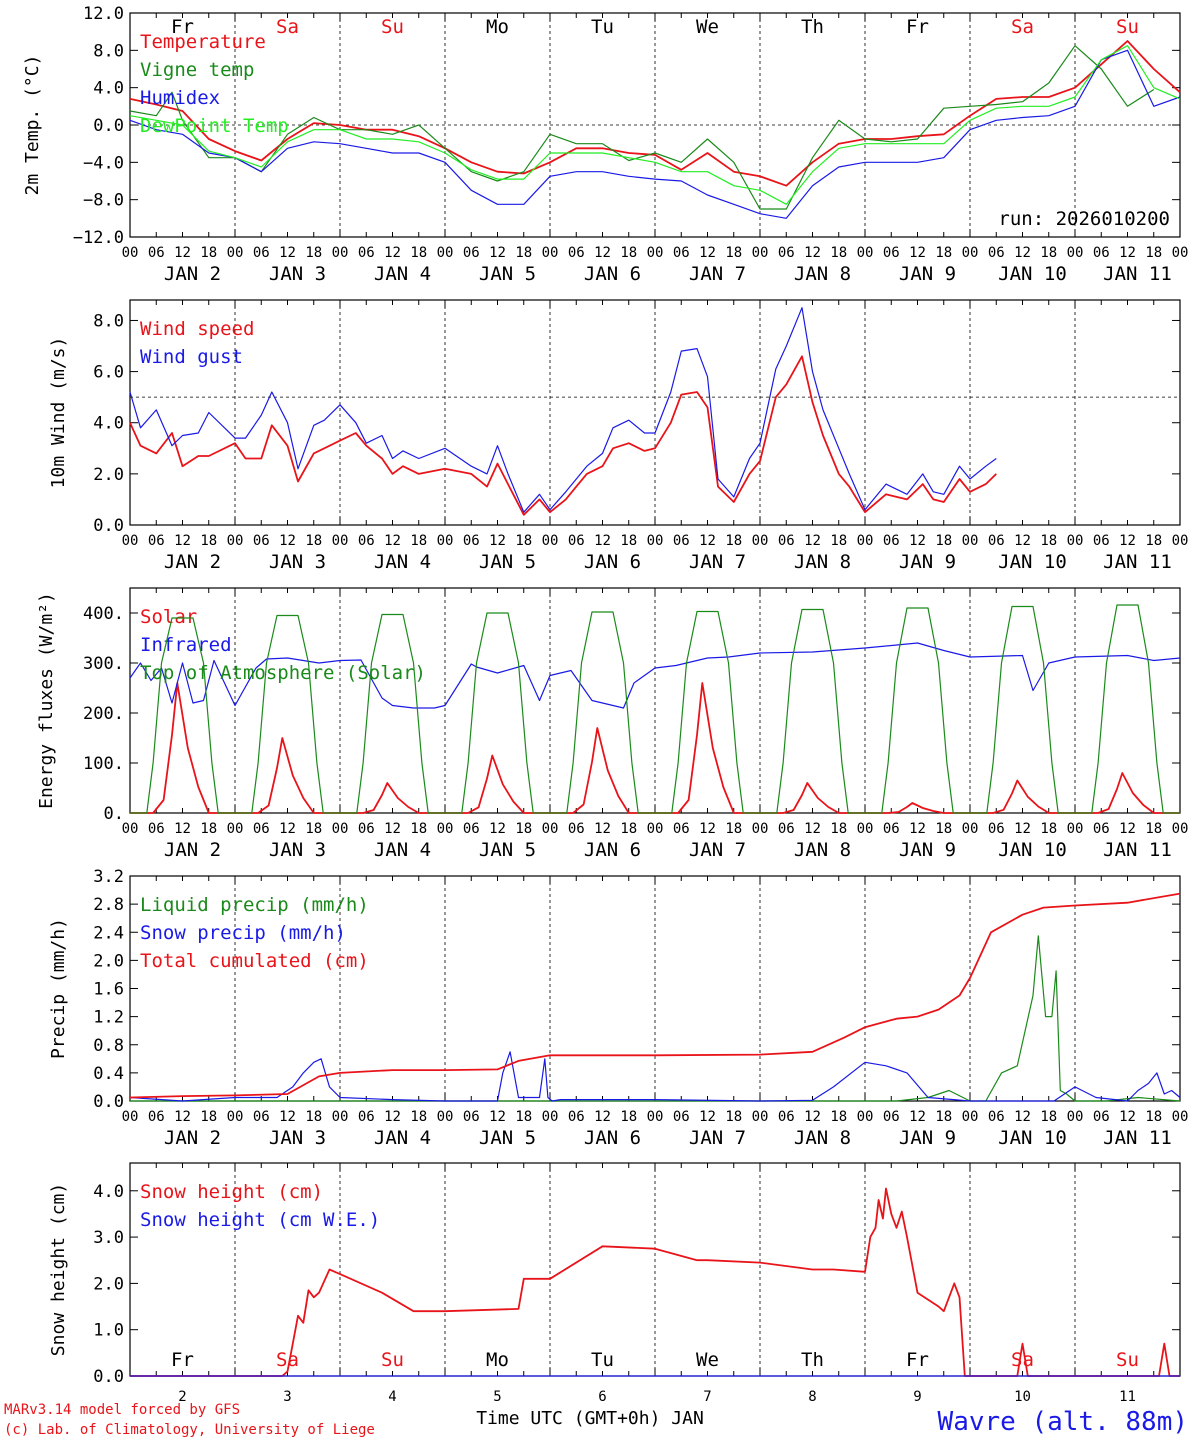 This screenshot has width=1194, height=1440. What do you see at coordinates (822, 562) in the screenshot?
I see `day-label: JAN 8` at bounding box center [822, 562].